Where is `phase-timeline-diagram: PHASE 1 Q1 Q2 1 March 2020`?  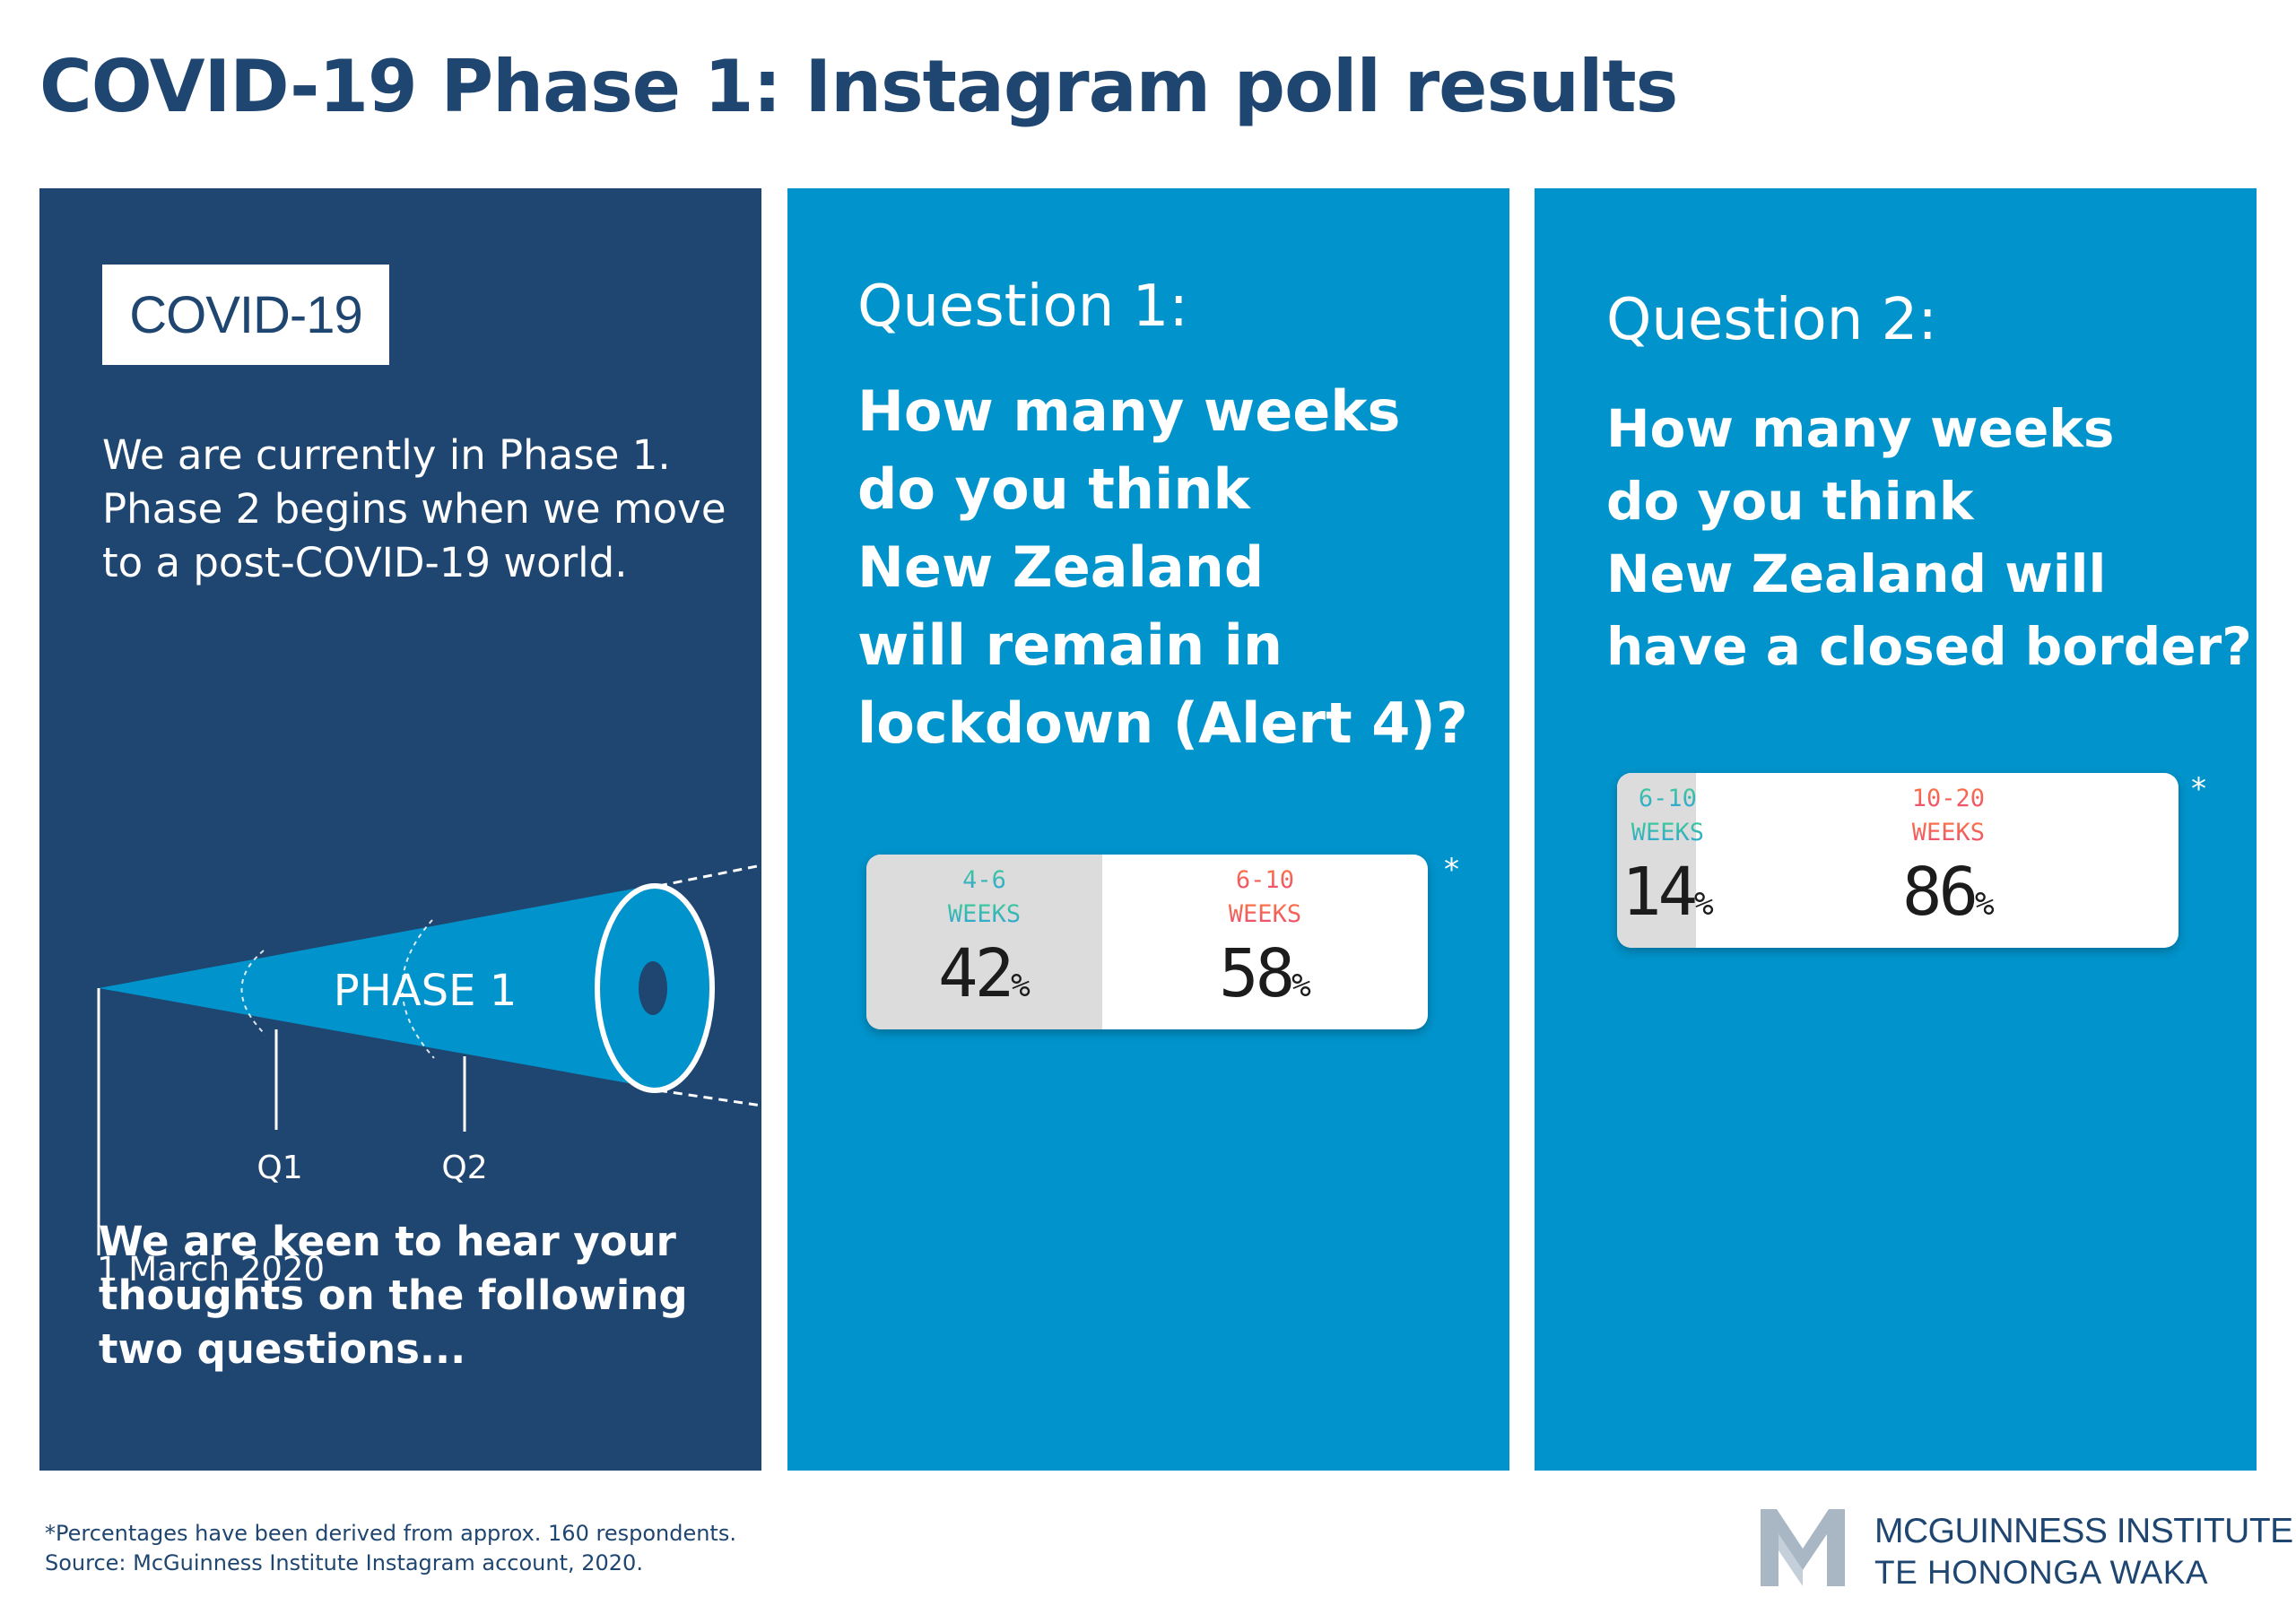
phase-timeline-diagram: PHASE 1 Q1 Q2 1 March 2020 is located at coordinates (429, 1076).